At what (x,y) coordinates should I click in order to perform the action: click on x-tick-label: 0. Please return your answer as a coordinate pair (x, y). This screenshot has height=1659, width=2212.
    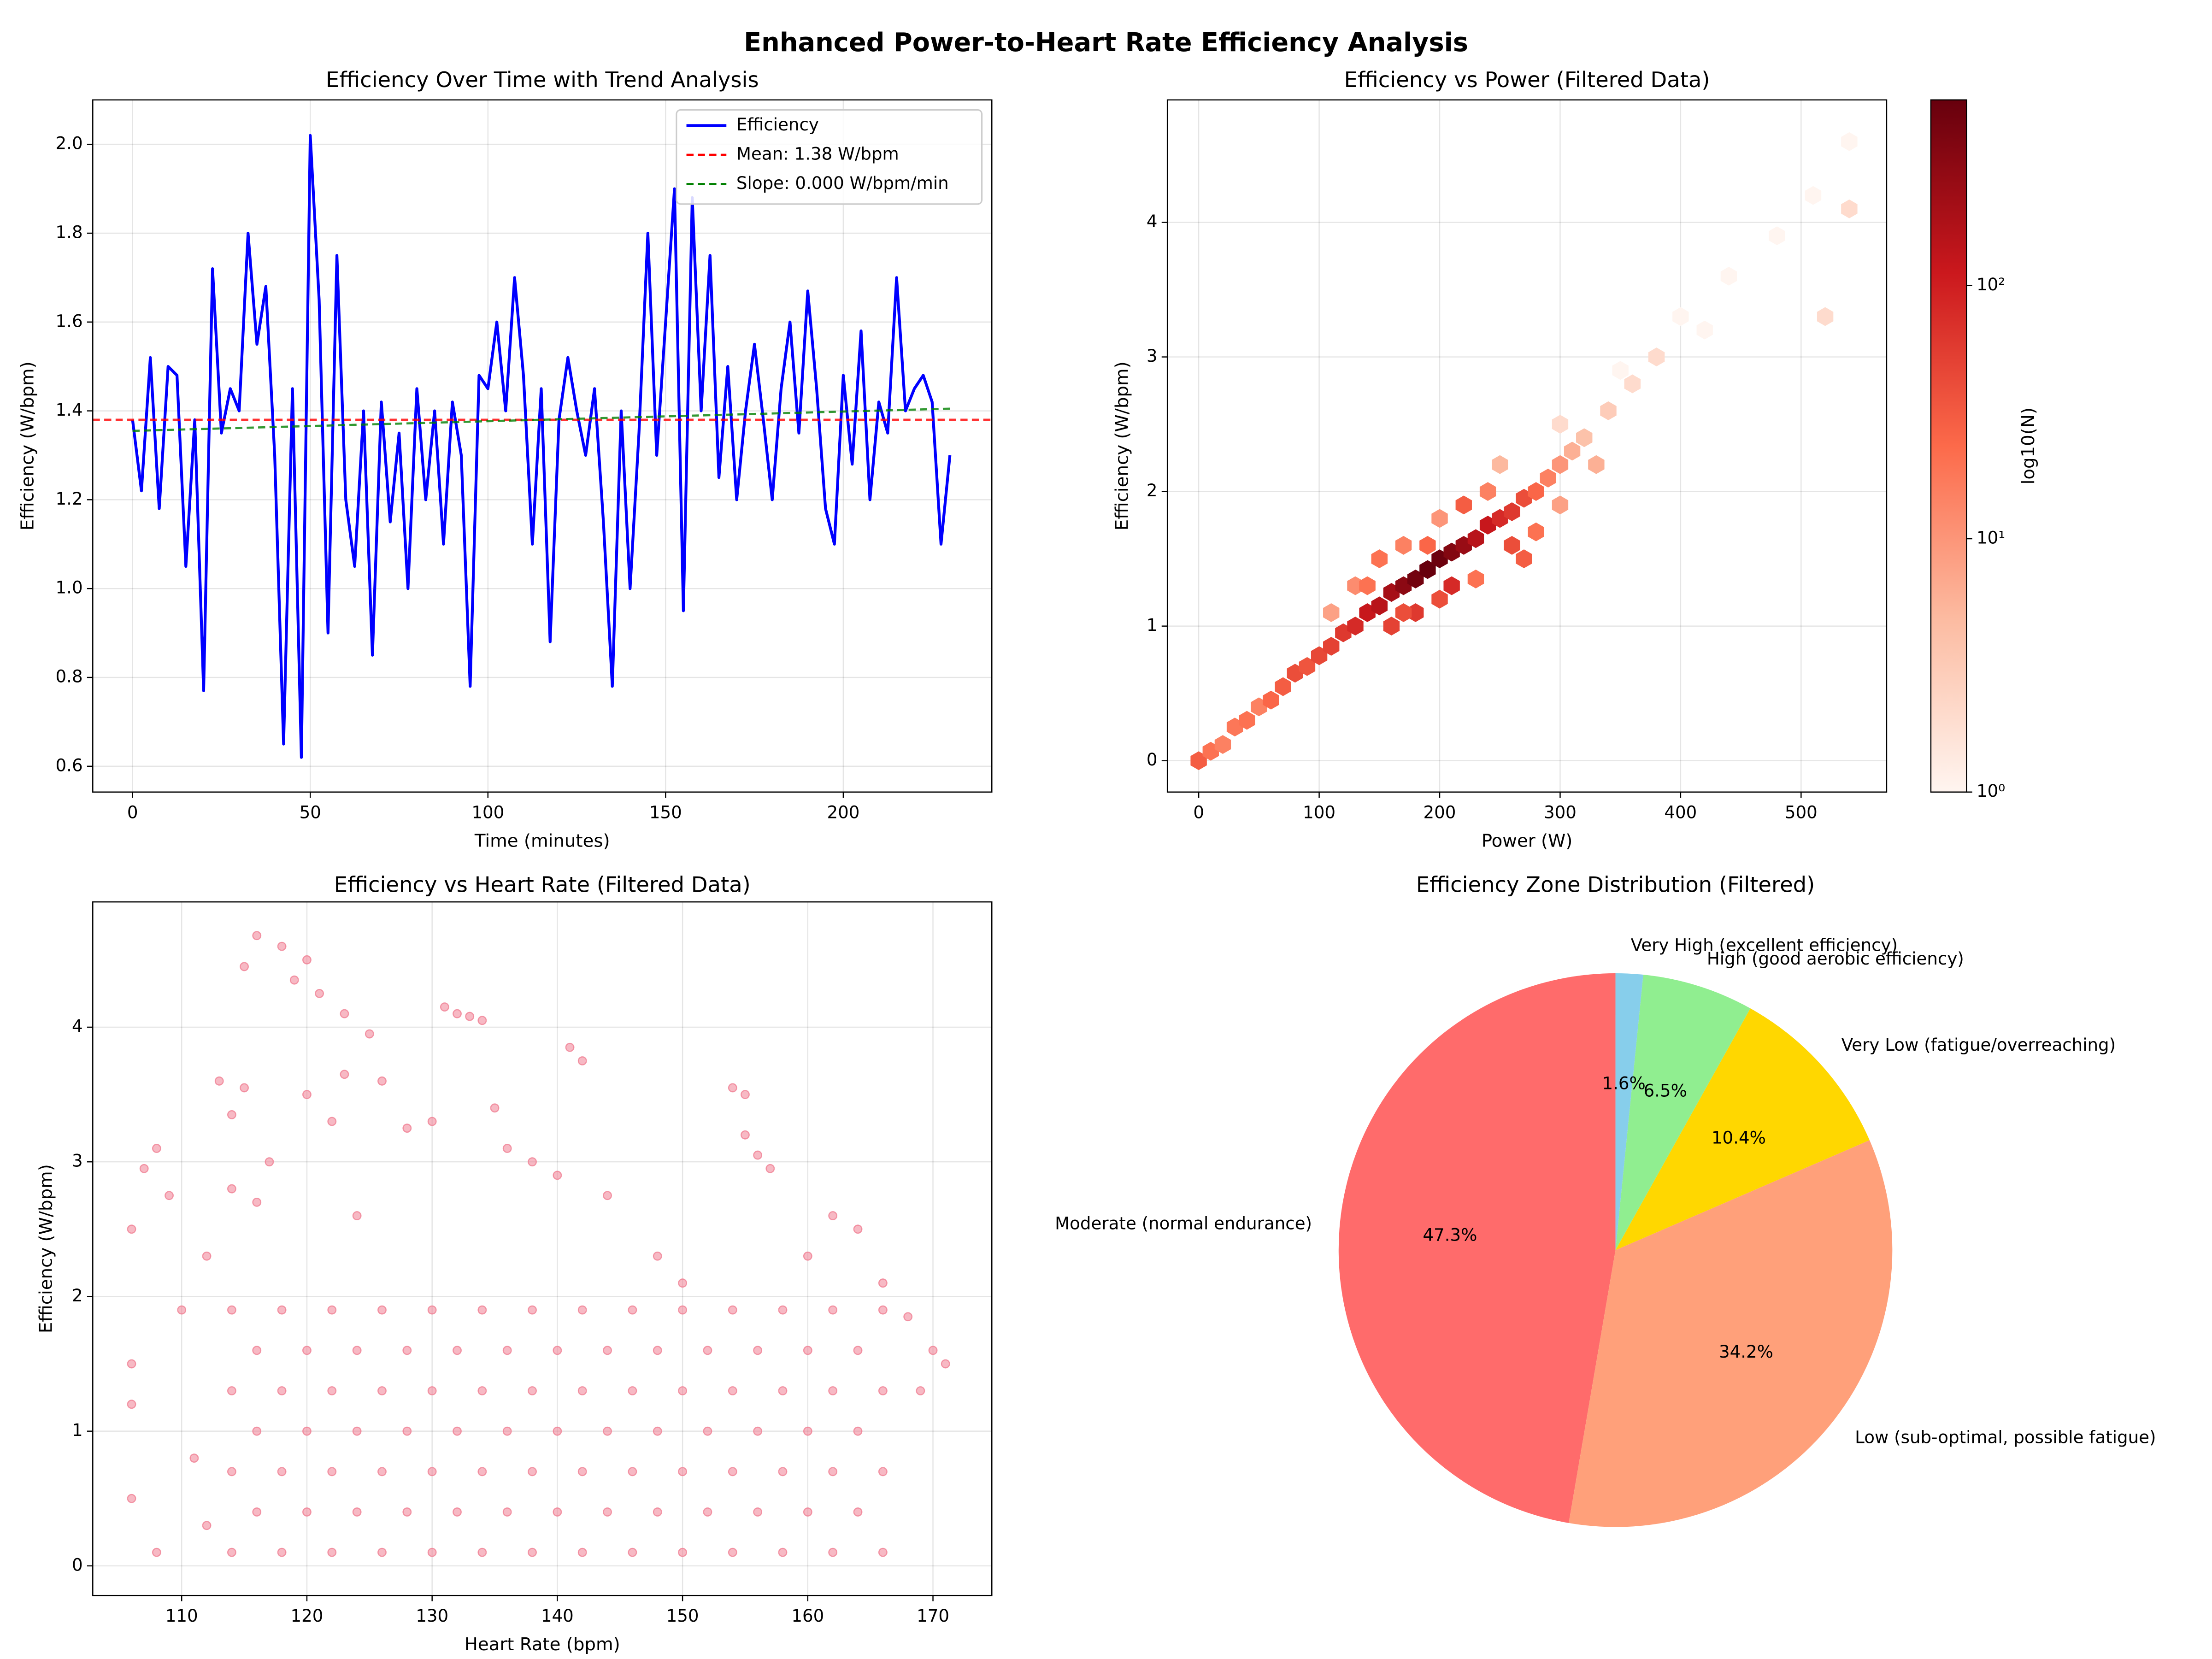
    Looking at the image, I should click on (132, 813).